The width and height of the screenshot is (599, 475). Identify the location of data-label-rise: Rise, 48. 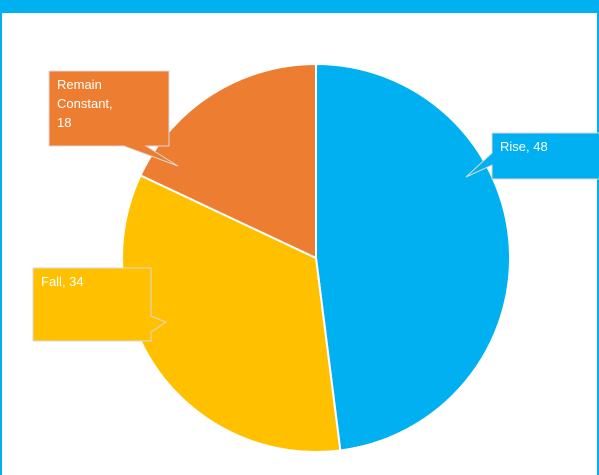
(532, 156).